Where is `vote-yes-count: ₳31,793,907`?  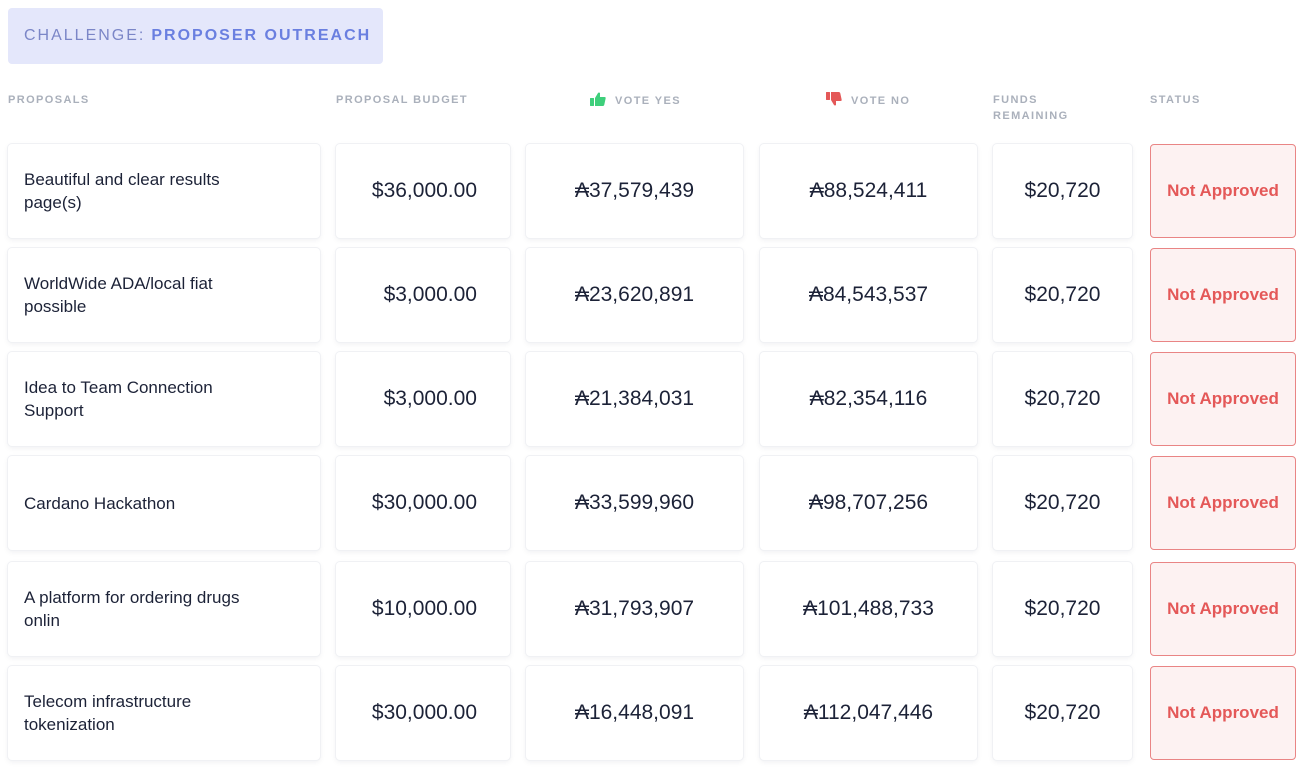
vote-yes-count: ₳31,793,907 is located at coordinates (634, 609).